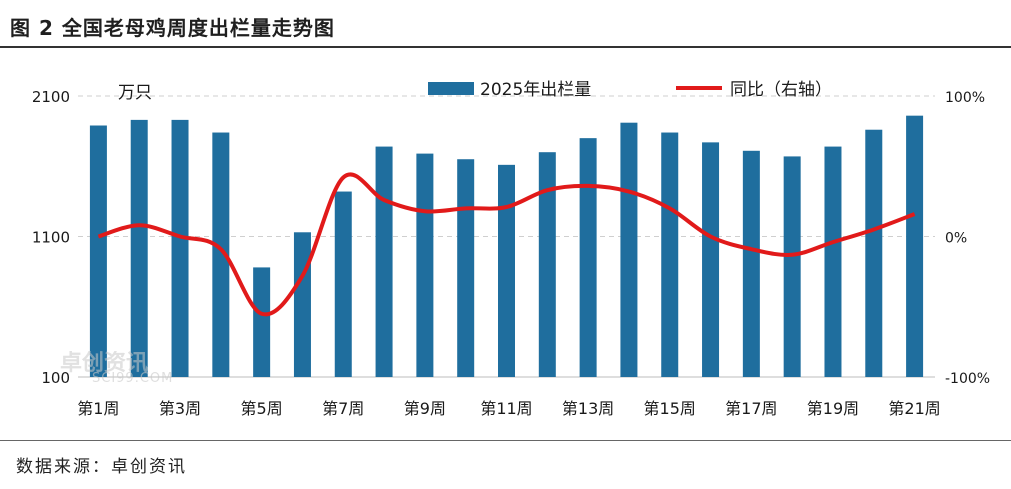 The height and width of the screenshot is (489, 1011). Describe the element at coordinates (172, 28) in the screenshot. I see `chart-title: 图 2 全国老母鸡周度出栏量走势图` at that location.